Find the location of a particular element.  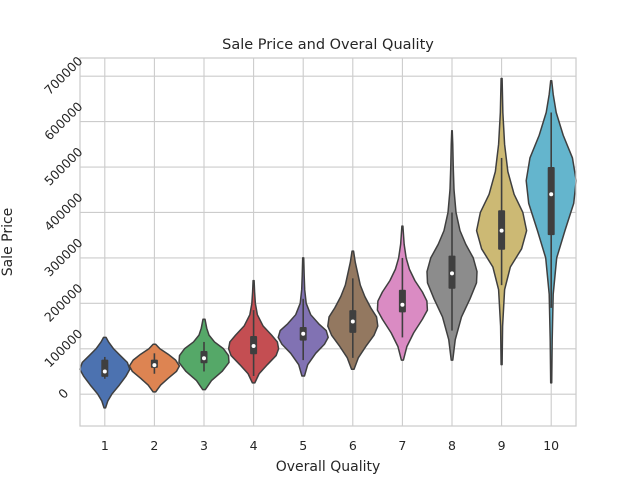

x-tick-labels: 1 2 3 4 5 6 7 8 9 10 is located at coordinates (330, 445).